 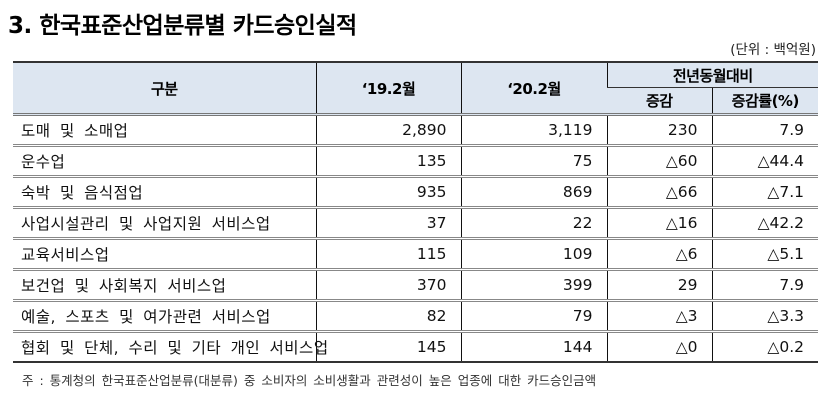 What do you see at coordinates (388, 254) in the screenshot?
I see `row-prev: 115` at bounding box center [388, 254].